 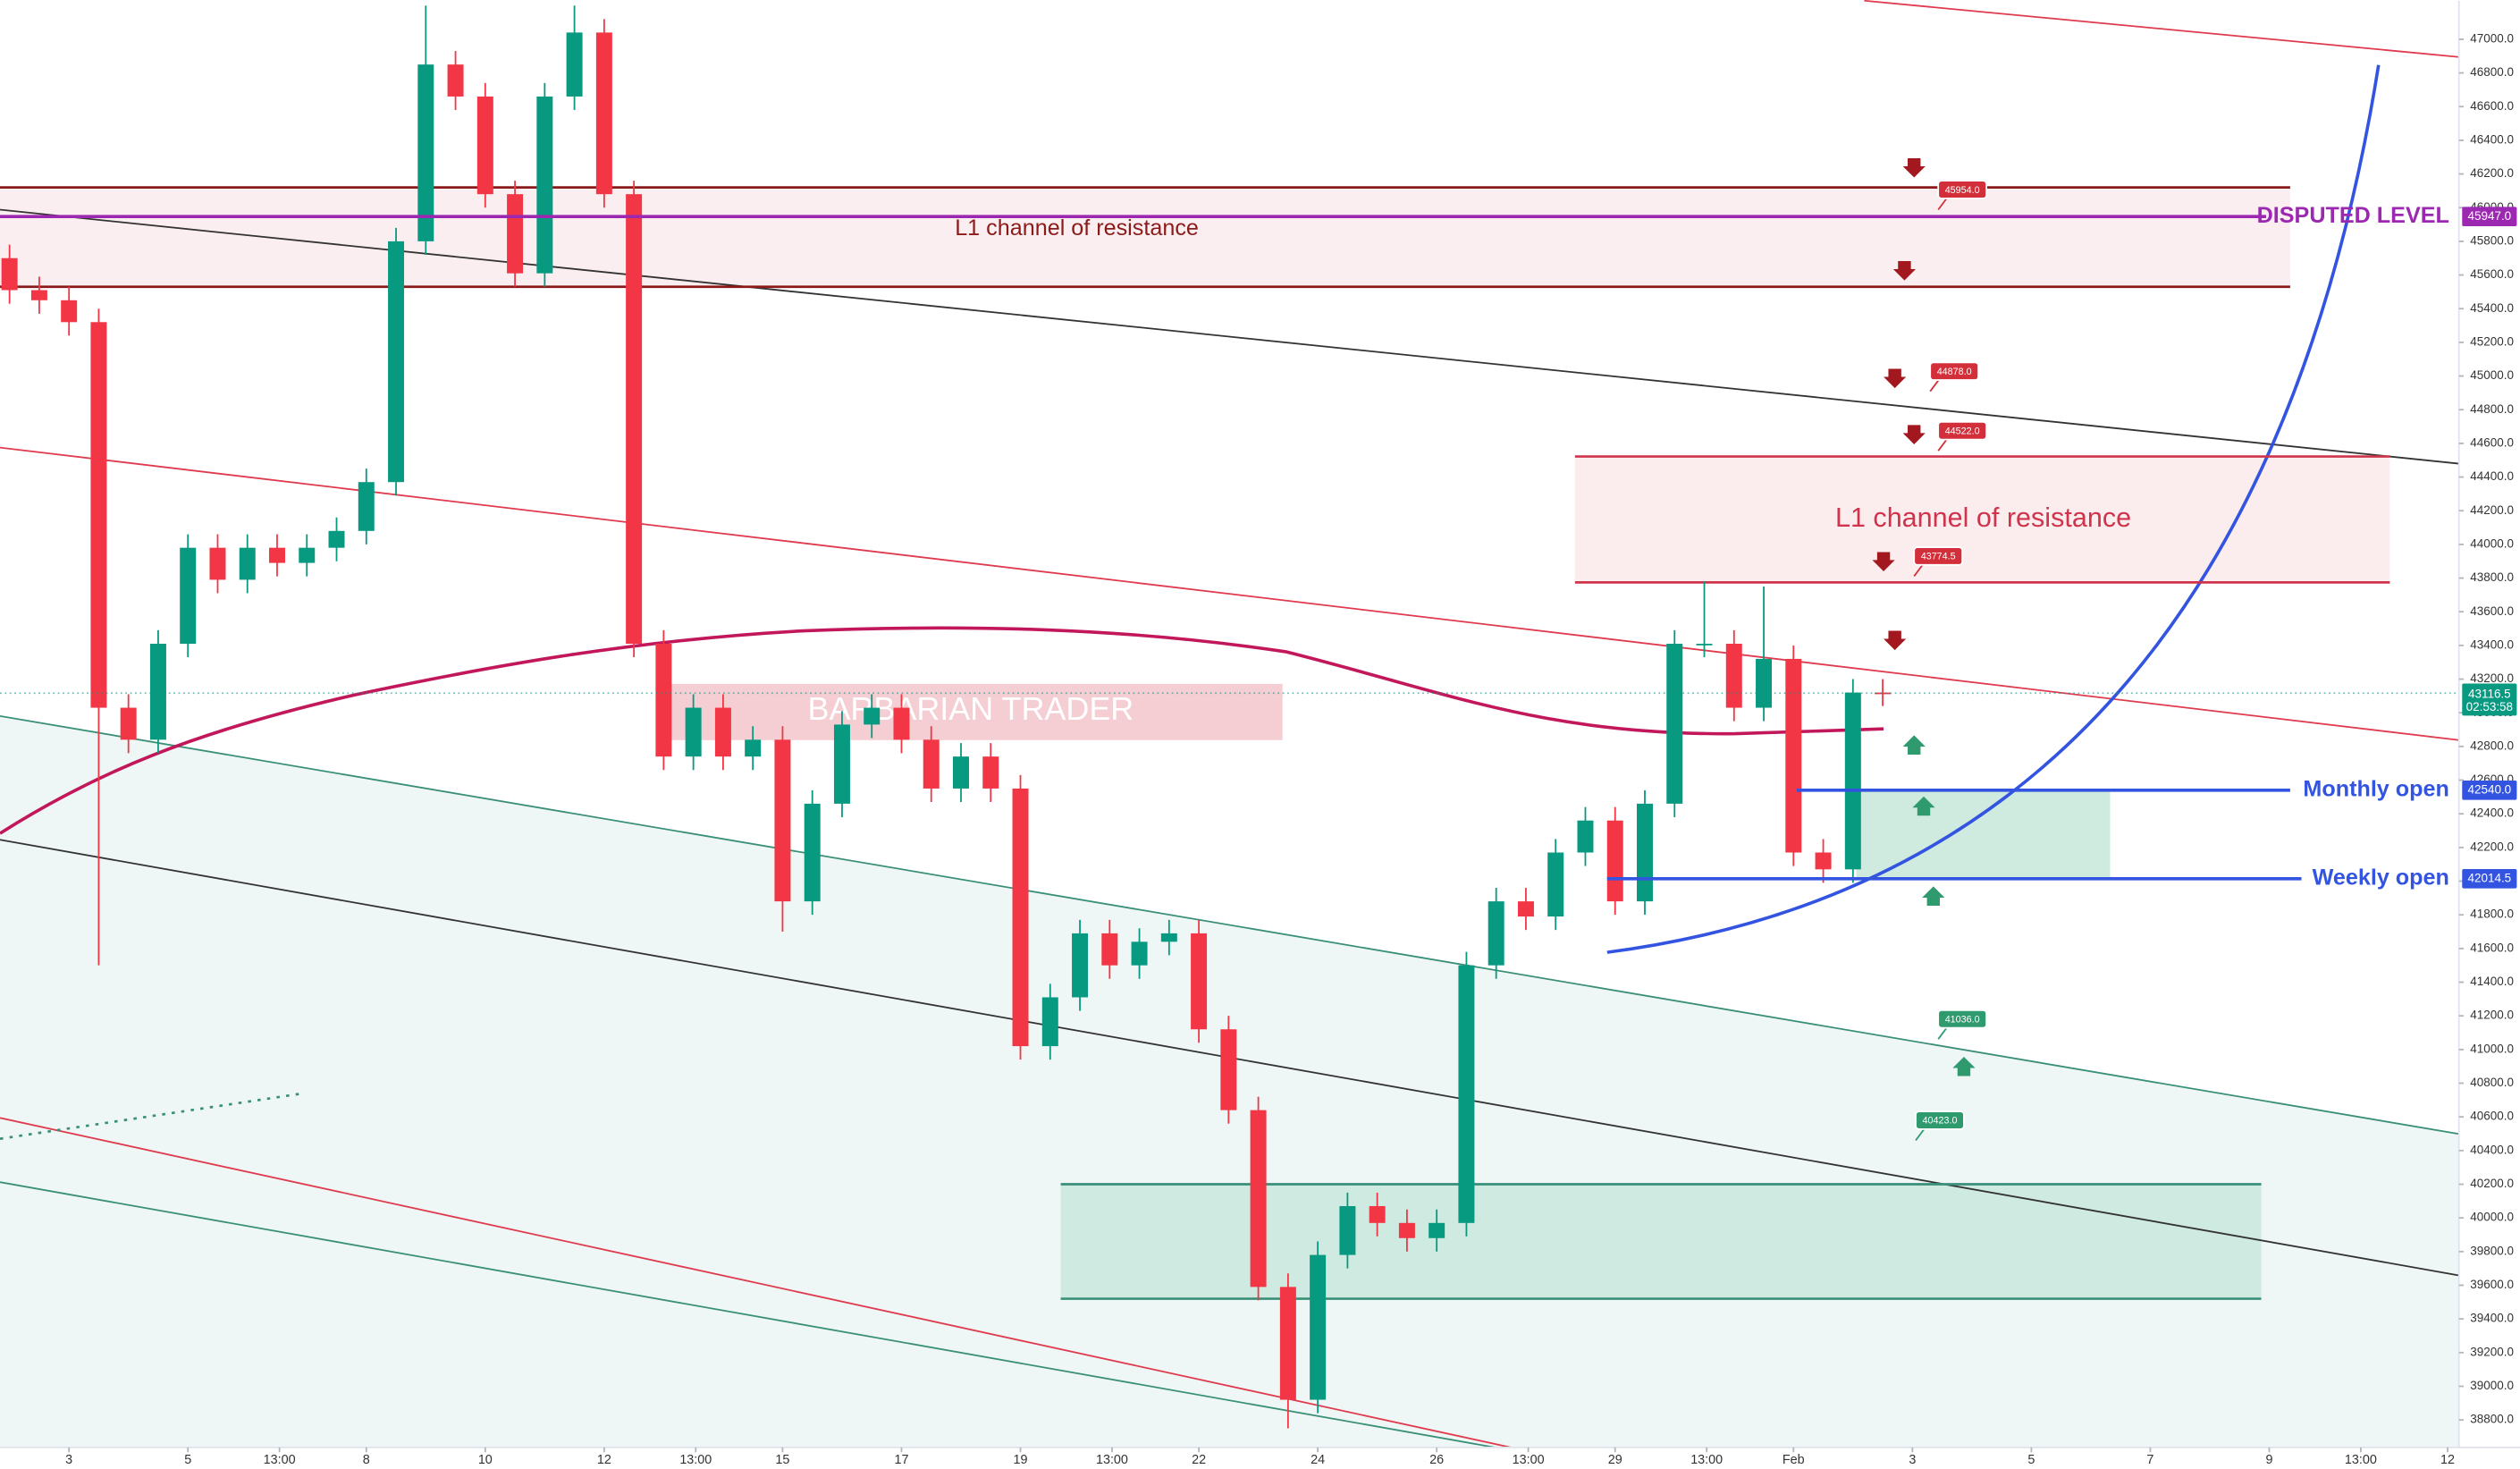 What do you see at coordinates (2492, 1016) in the screenshot?
I see `y-tick-label: 41200.0` at bounding box center [2492, 1016].